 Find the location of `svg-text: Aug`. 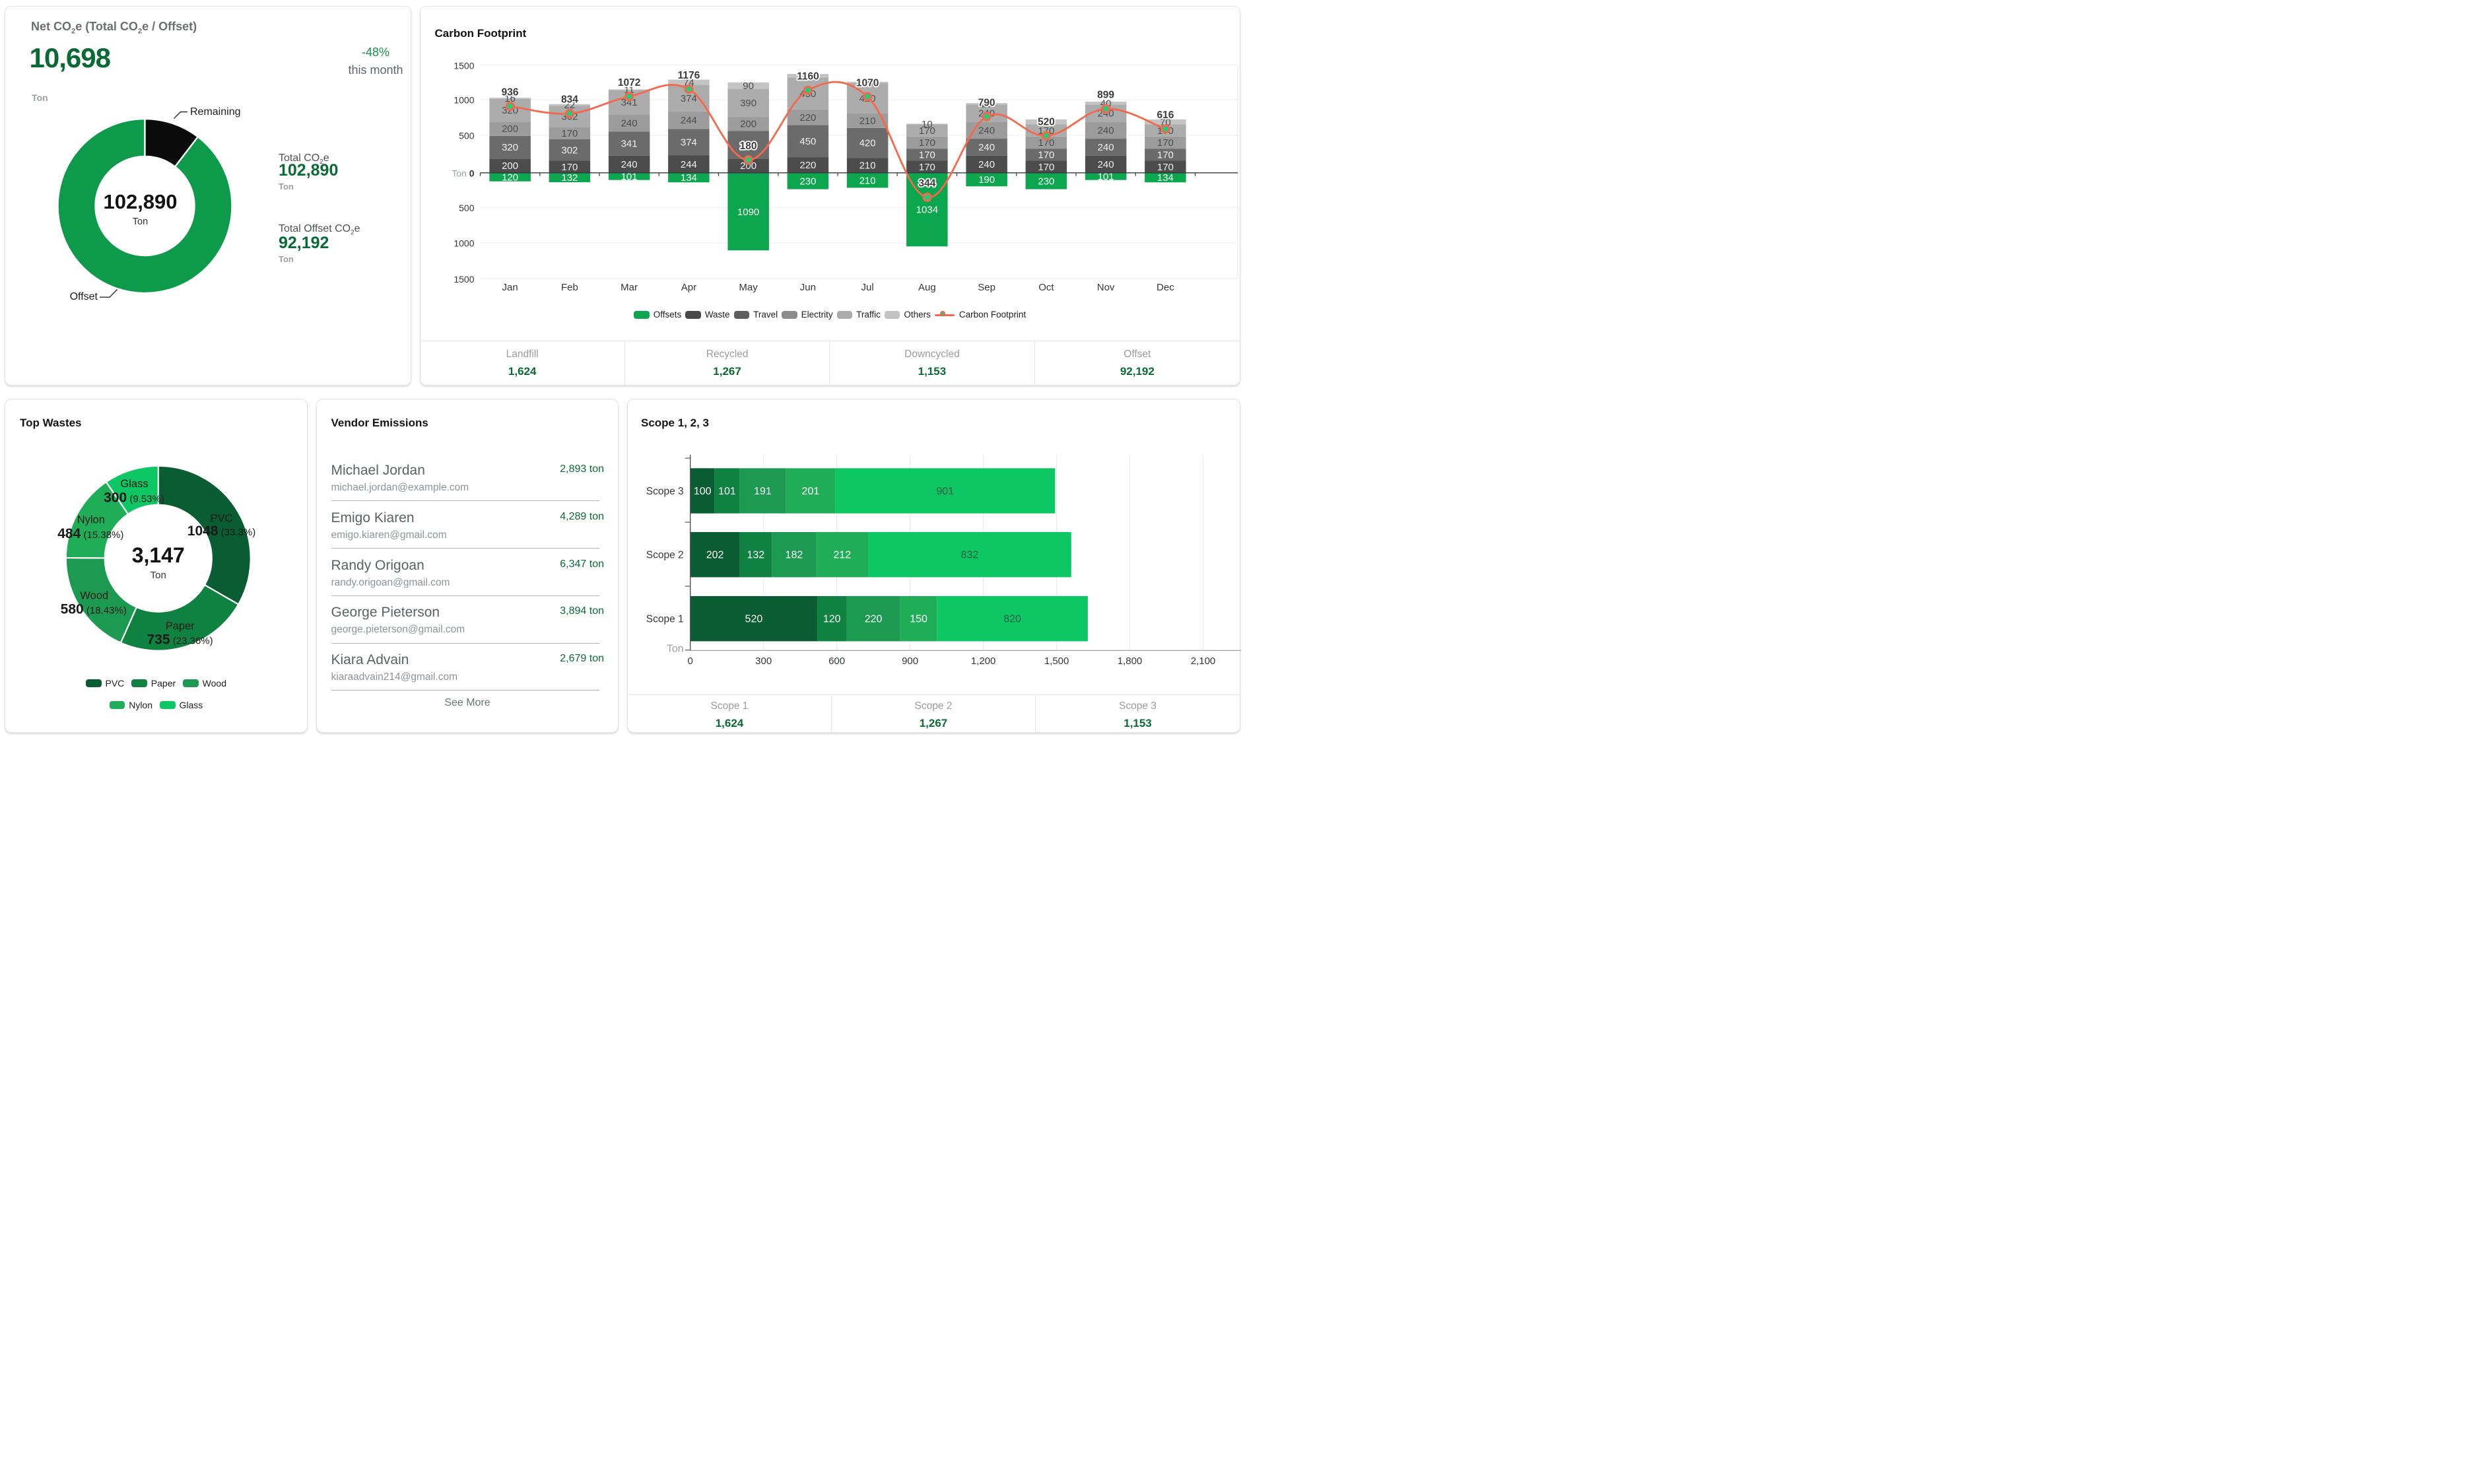

svg-text: Aug is located at coordinates (927, 287).